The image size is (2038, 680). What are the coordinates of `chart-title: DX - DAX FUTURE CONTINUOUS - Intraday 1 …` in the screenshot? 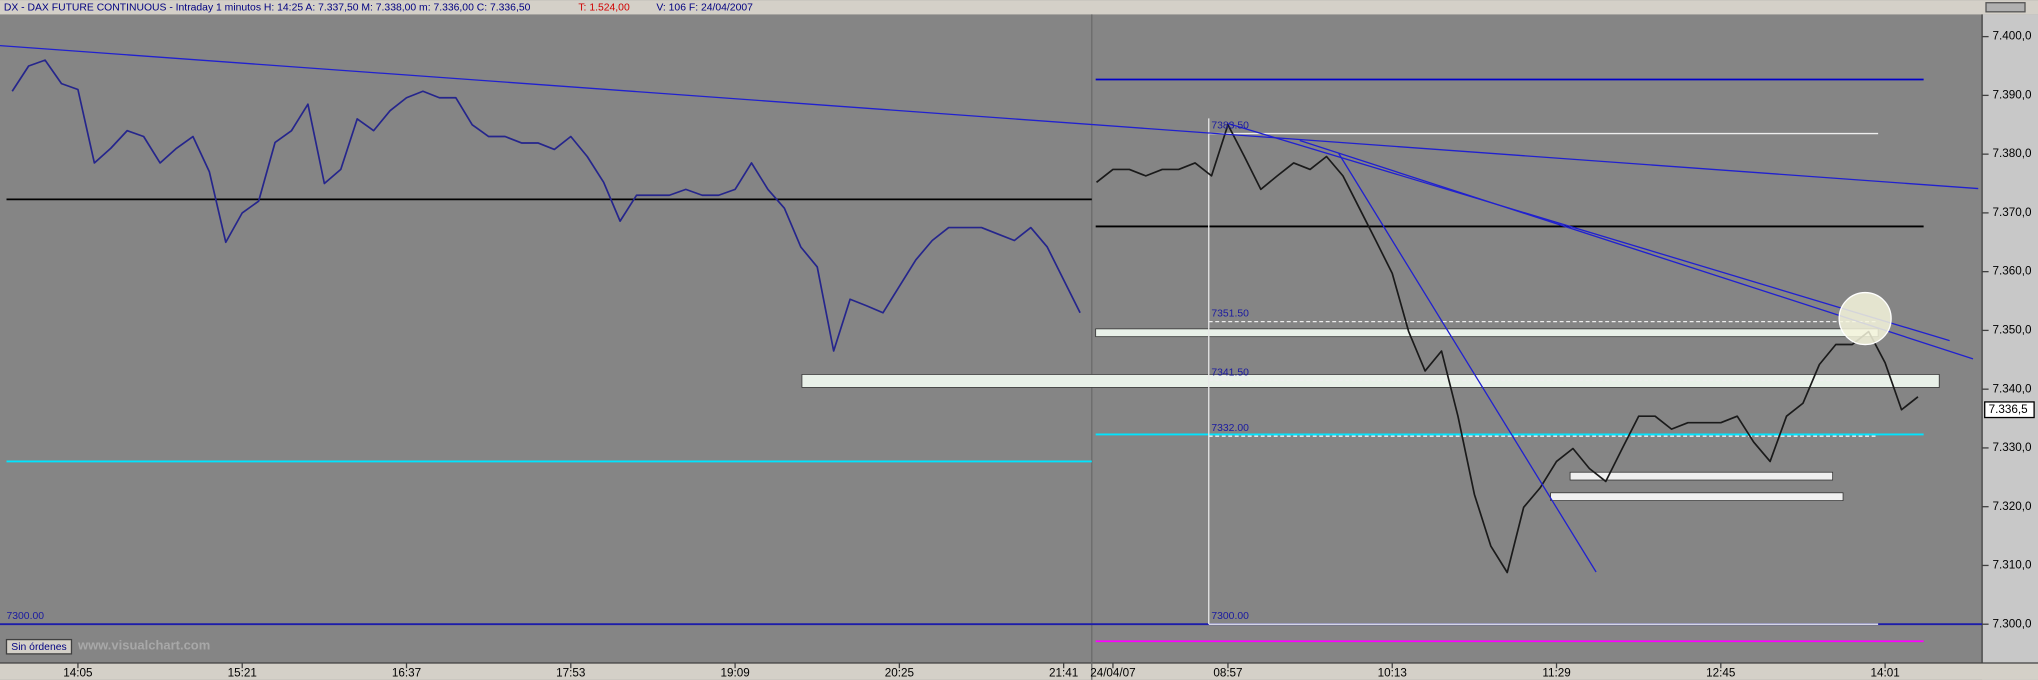 It's located at (267, 8).